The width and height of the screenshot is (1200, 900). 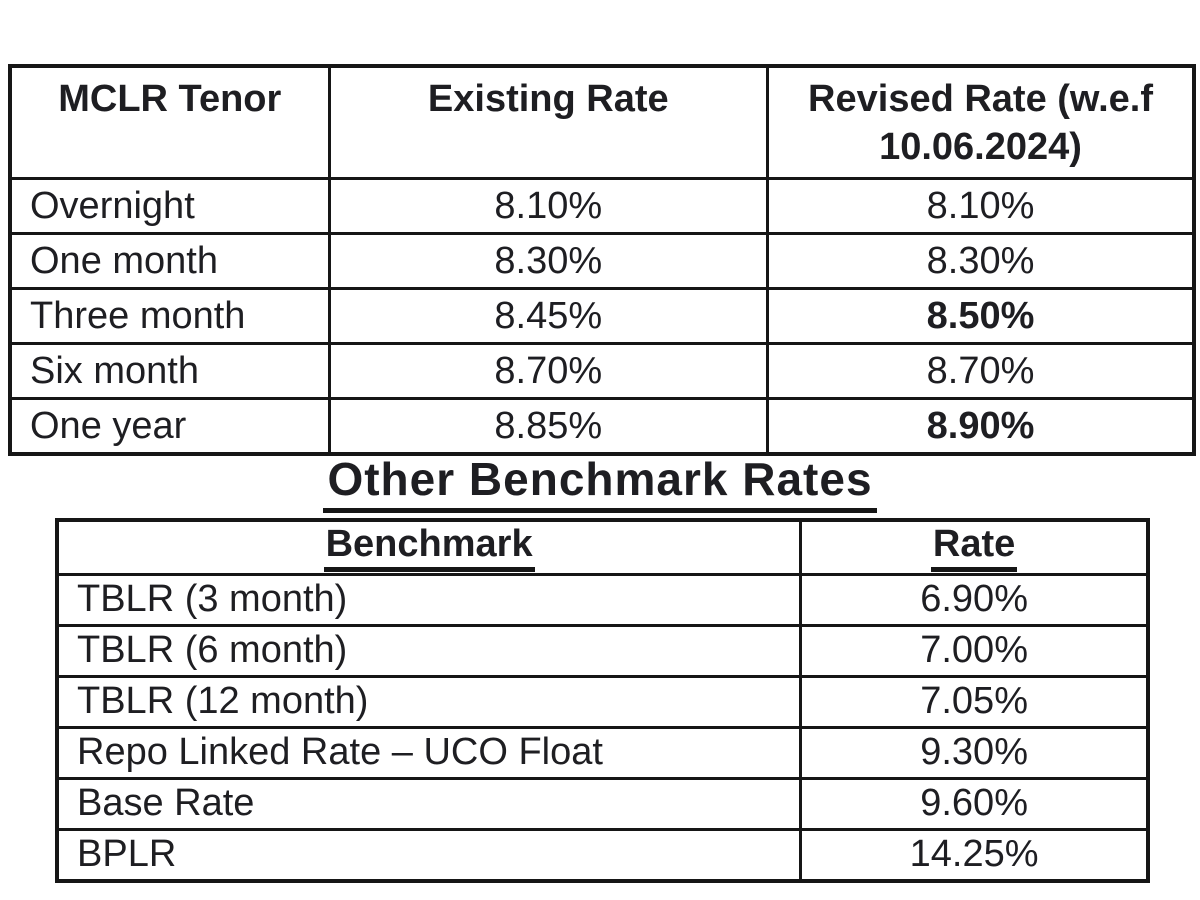 What do you see at coordinates (548, 371) in the screenshot?
I see `existing-rate-cell: 8.70%` at bounding box center [548, 371].